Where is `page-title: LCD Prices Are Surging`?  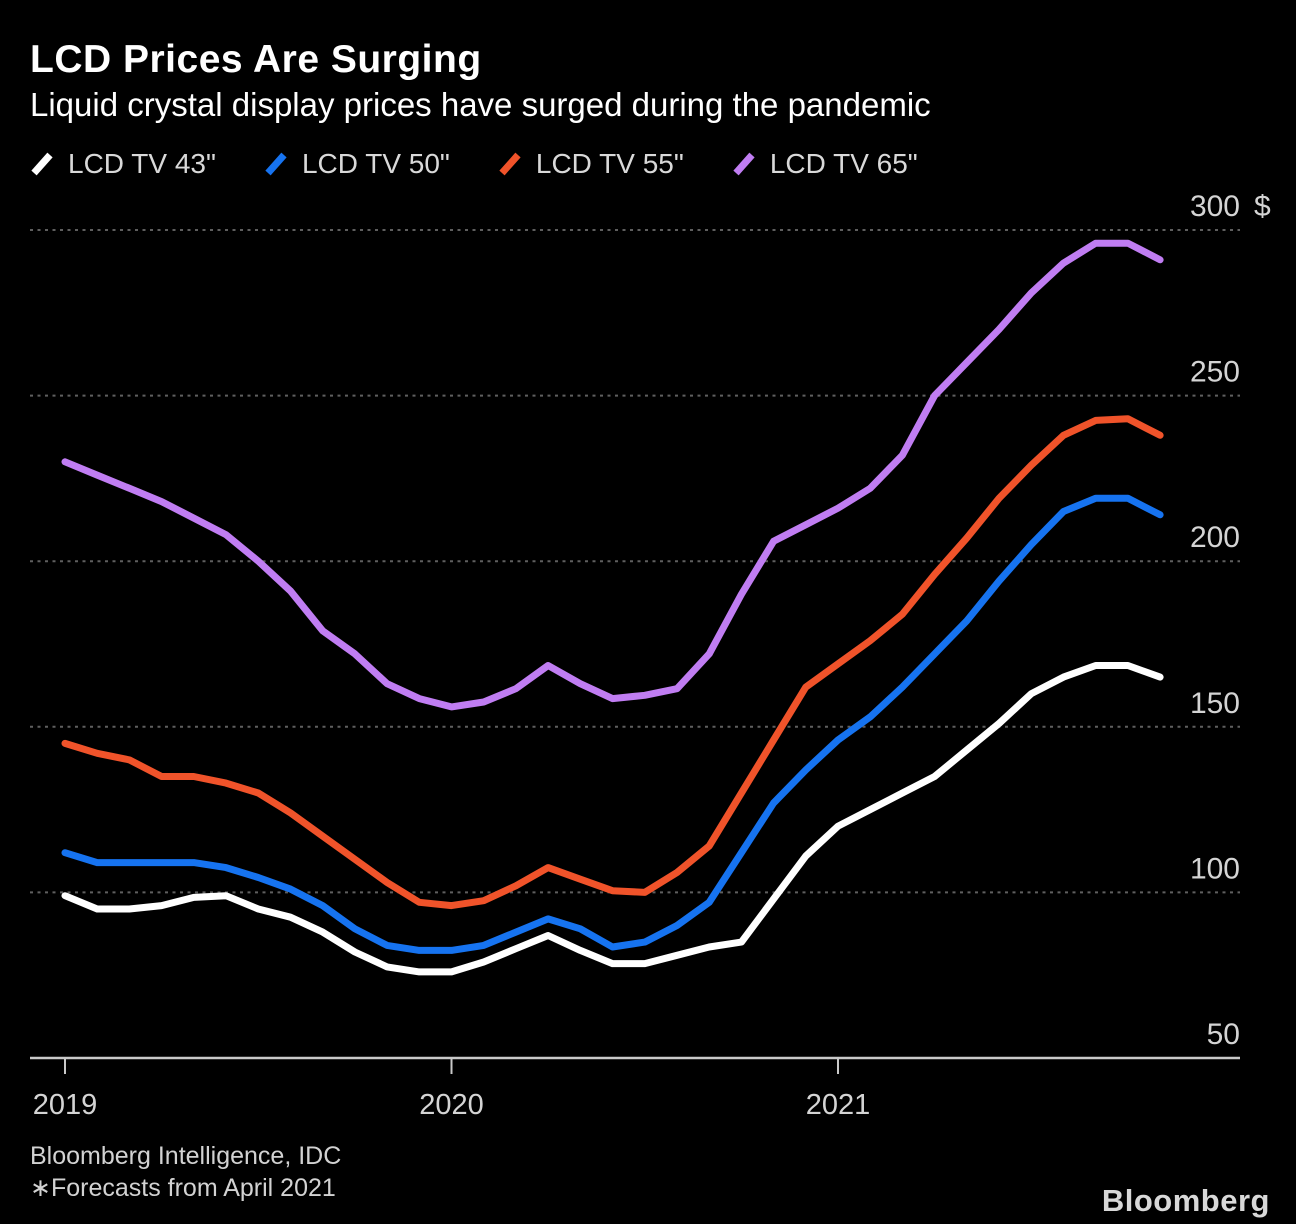 page-title: LCD Prices Are Surging is located at coordinates (256, 59).